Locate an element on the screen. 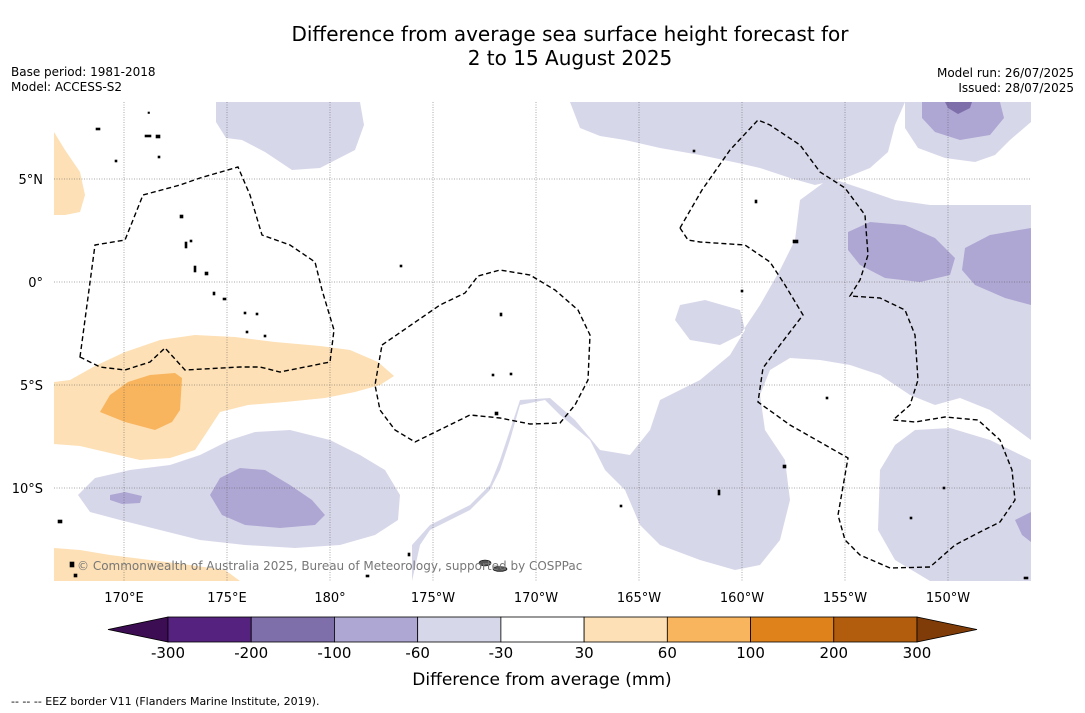  lat-label-5n: 5°N is located at coordinates (31, 180).